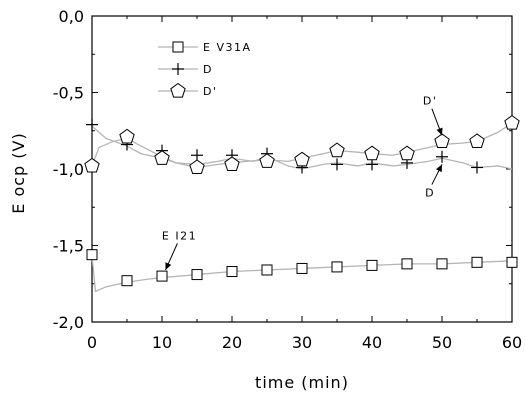 This screenshot has height=398, width=525. I want to click on y-tick-label: -1,0, so click(68, 169).